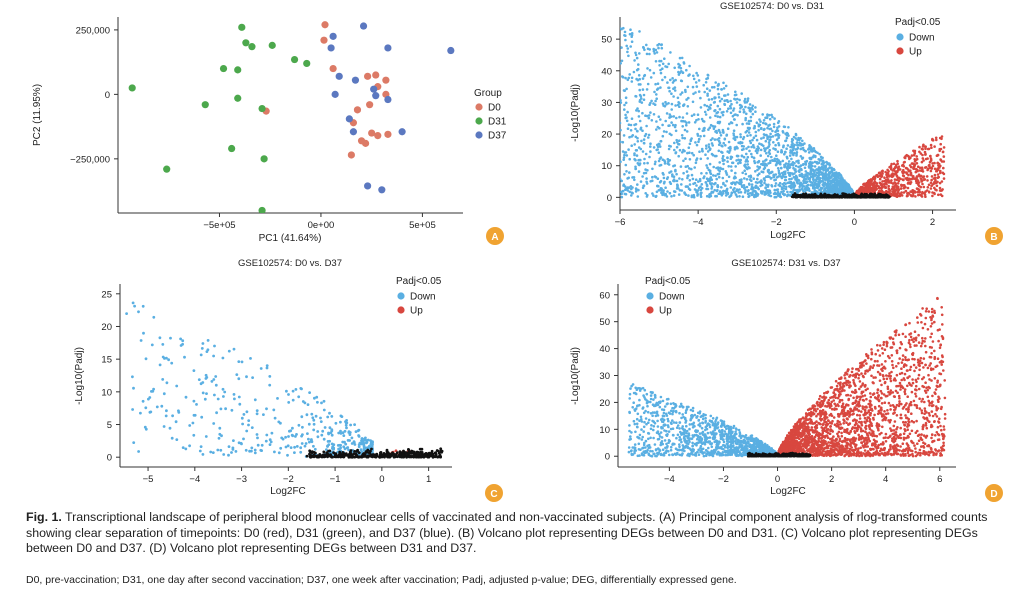 The image size is (1024, 606). I want to click on panel-c-title: GSE102574: D0 vs. D37, so click(290, 263).